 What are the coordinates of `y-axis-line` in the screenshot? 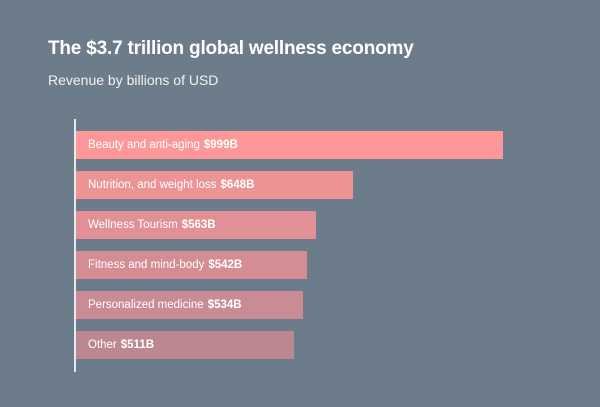 It's located at (75, 245).